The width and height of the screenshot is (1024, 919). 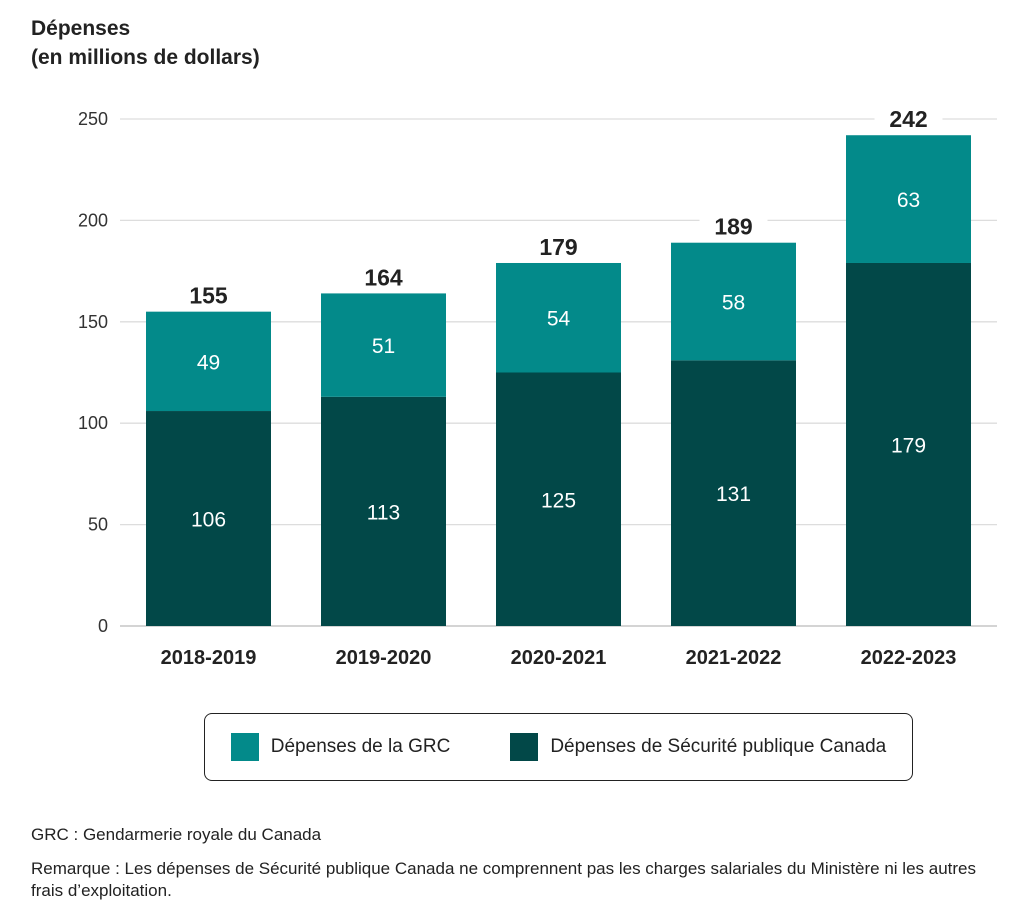 I want to click on y-axis-title-line: Dépenses, so click(x=81, y=28).